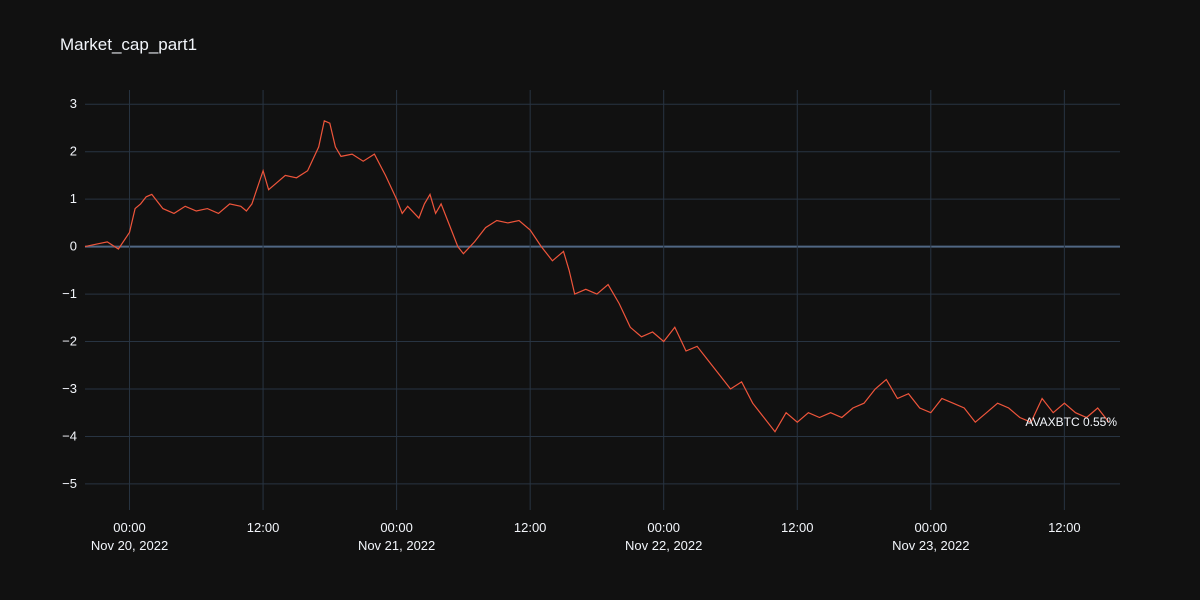 This screenshot has width=1200, height=600. I want to click on y-tick-label: −1, so click(69, 293).